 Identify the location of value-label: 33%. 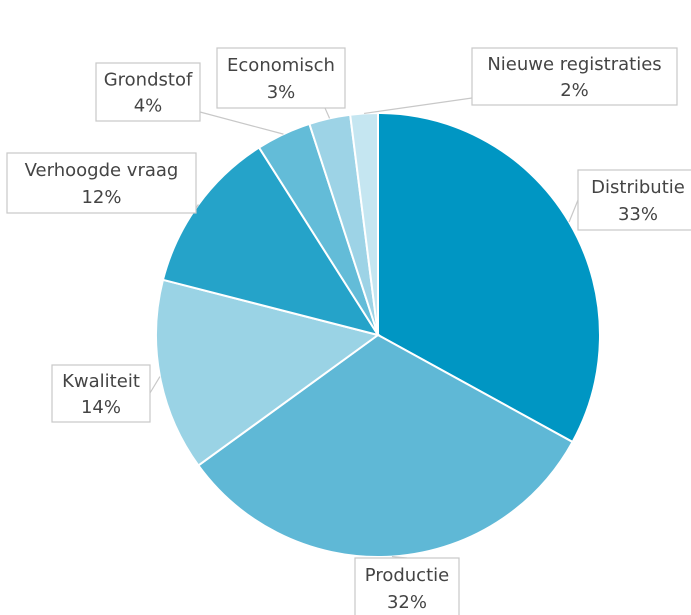
(638, 214).